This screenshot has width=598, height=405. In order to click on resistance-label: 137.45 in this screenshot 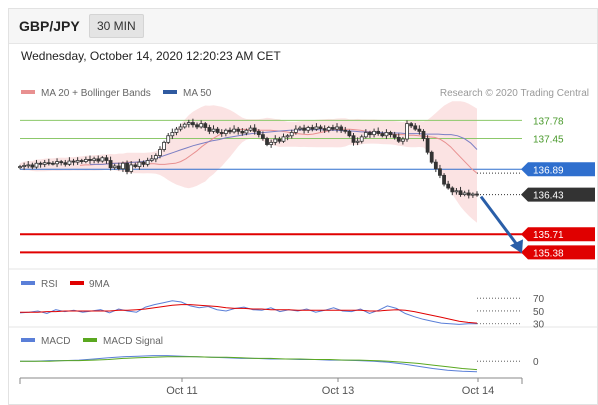, I will do `click(548, 140)`.